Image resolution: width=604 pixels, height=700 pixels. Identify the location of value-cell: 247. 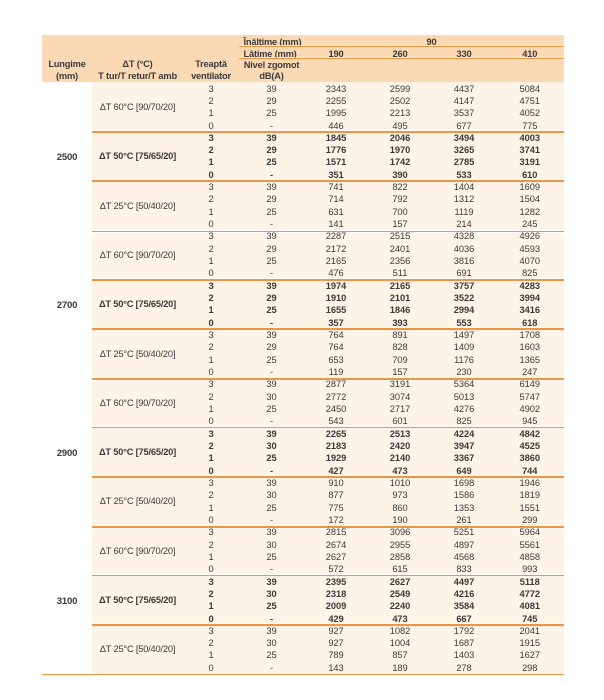
(530, 372).